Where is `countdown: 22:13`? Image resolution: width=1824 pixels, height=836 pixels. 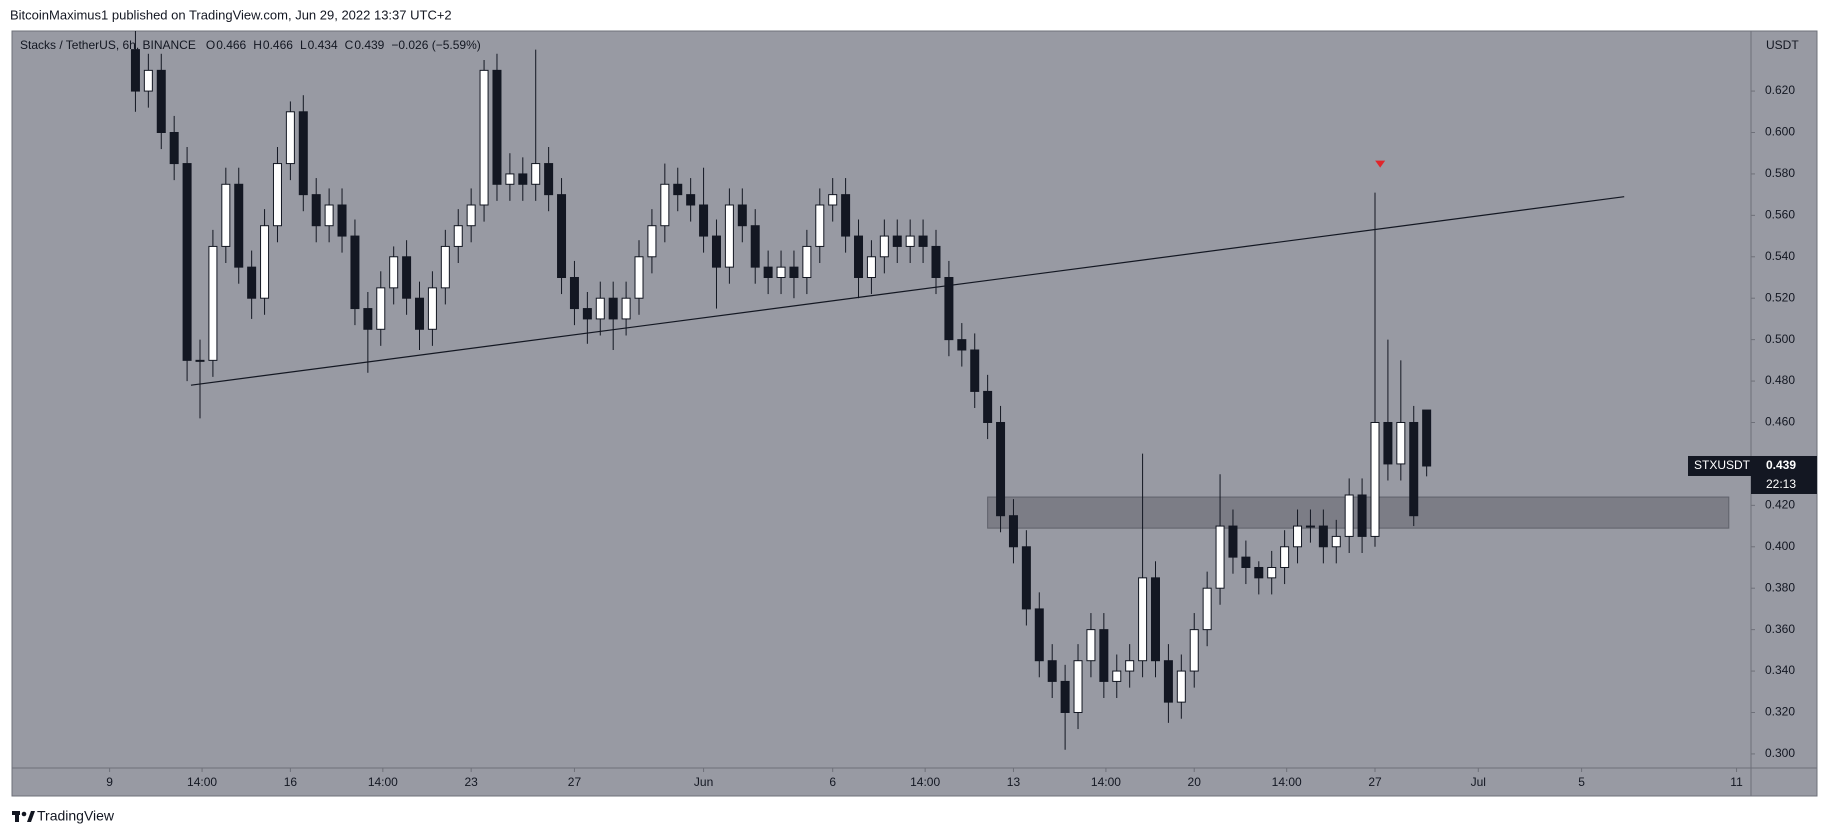 countdown: 22:13 is located at coordinates (1781, 484).